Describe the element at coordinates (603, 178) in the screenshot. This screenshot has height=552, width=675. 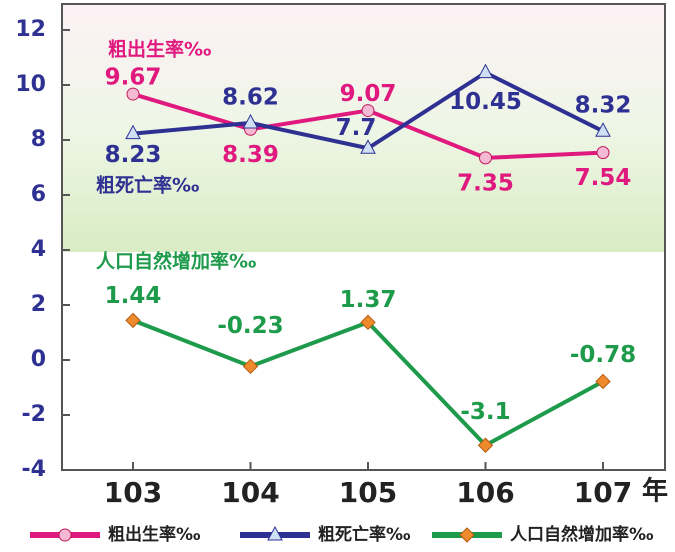
I see `data-label: 7.54` at that location.